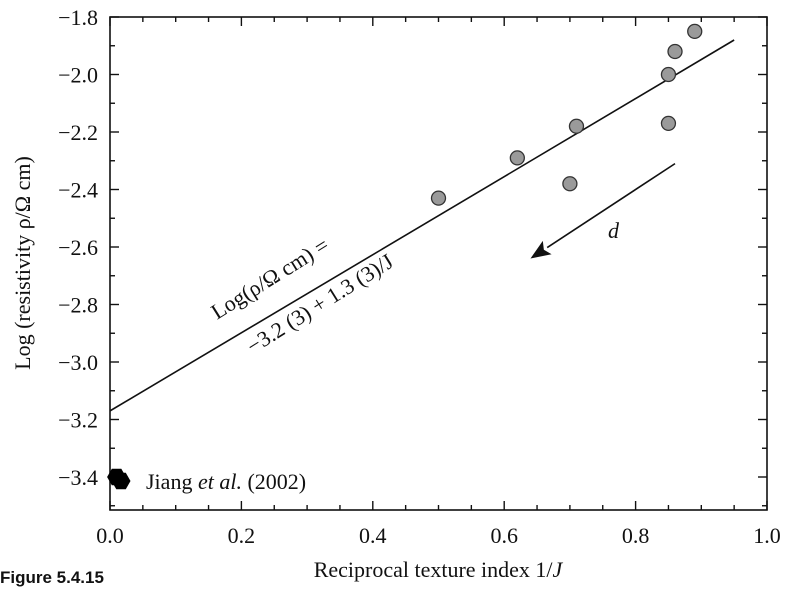 The width and height of the screenshot is (786, 591). I want to click on y-tick-label: −2.2, so click(78, 132).